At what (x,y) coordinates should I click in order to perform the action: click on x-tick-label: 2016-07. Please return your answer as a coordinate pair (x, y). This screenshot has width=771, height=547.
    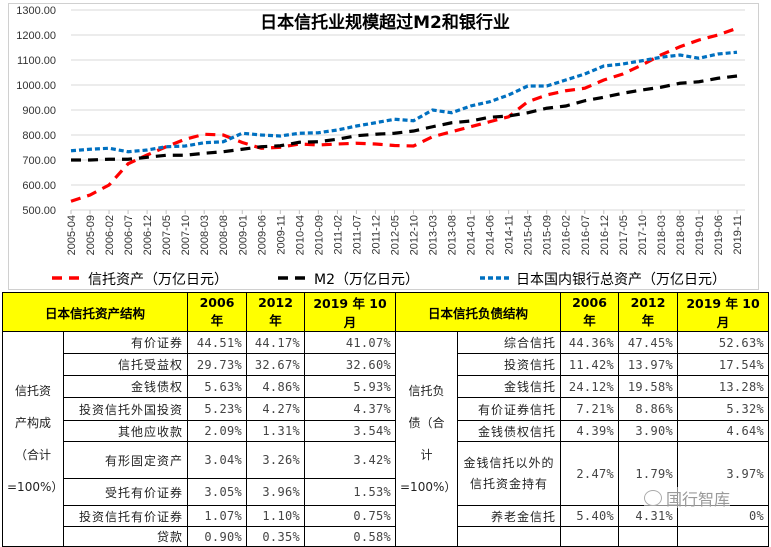
    Looking at the image, I should click on (586, 235).